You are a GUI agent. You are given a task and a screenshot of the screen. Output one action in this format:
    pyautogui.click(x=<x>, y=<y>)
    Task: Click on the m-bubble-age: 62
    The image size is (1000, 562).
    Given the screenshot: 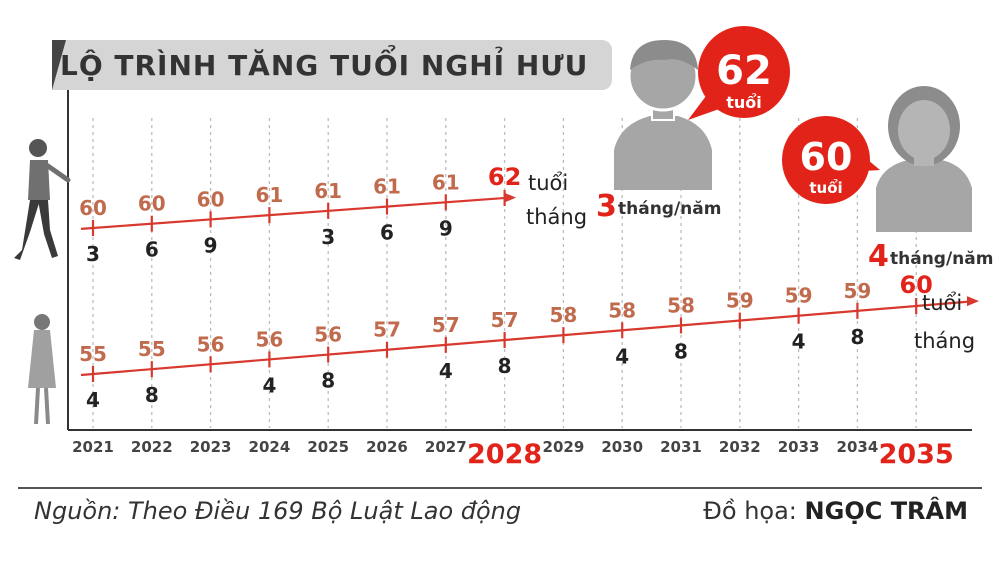 What is the action you would take?
    pyautogui.click(x=744, y=71)
    